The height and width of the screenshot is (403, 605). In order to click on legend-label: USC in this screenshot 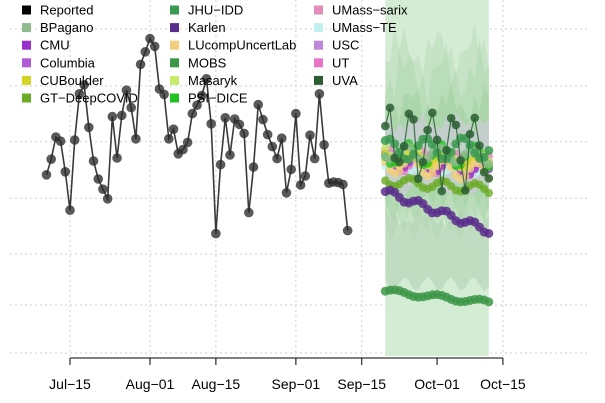, I will do `click(345, 45)`.